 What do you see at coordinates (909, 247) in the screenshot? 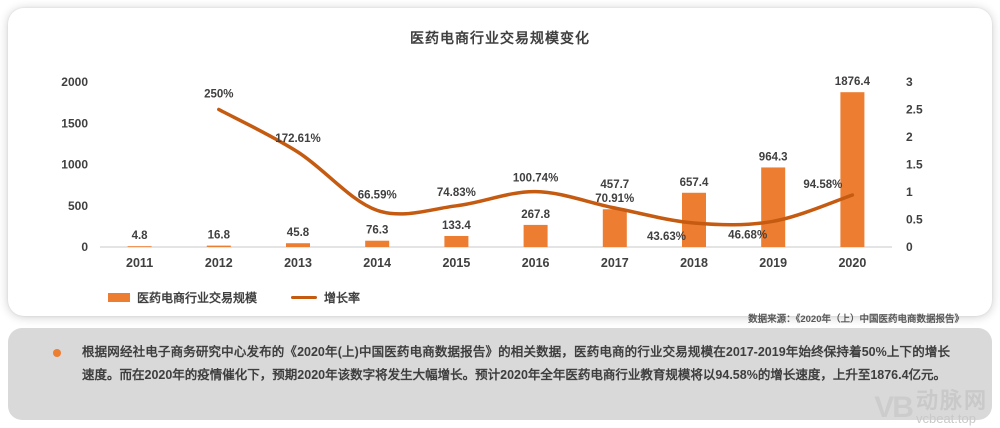
I see `right-axis-tick: 0` at bounding box center [909, 247].